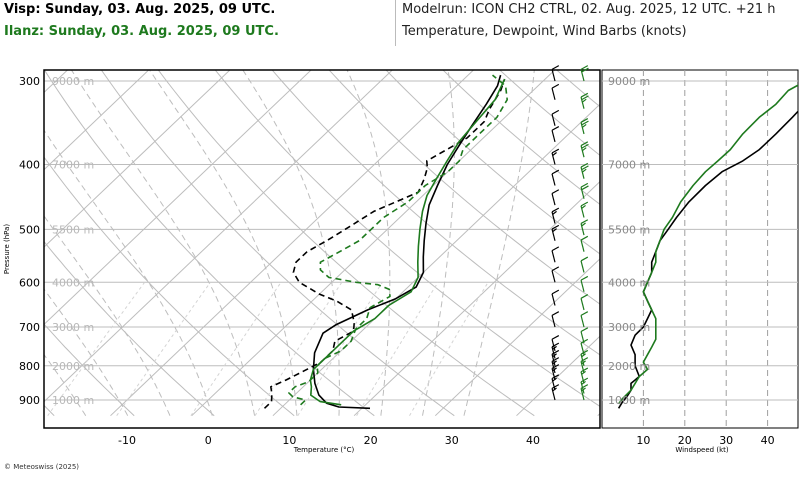 The height and width of the screenshot is (480, 800). What do you see at coordinates (73, 229) in the screenshot?
I see `height-label: 5500 m` at bounding box center [73, 229].